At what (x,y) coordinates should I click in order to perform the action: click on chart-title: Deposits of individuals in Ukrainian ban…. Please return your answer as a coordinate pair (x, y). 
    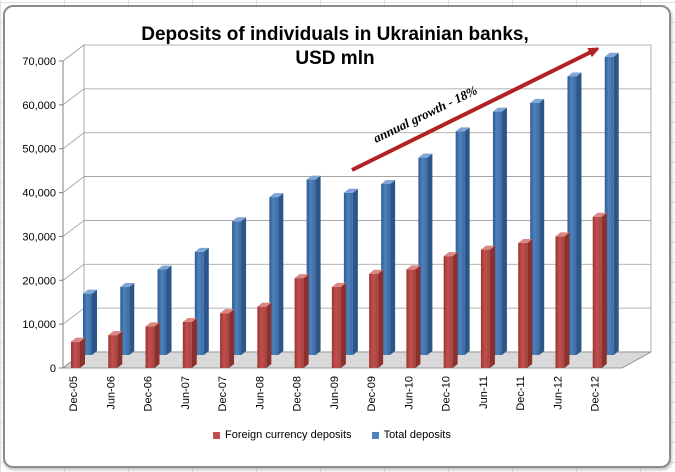
    Looking at the image, I should click on (335, 47).